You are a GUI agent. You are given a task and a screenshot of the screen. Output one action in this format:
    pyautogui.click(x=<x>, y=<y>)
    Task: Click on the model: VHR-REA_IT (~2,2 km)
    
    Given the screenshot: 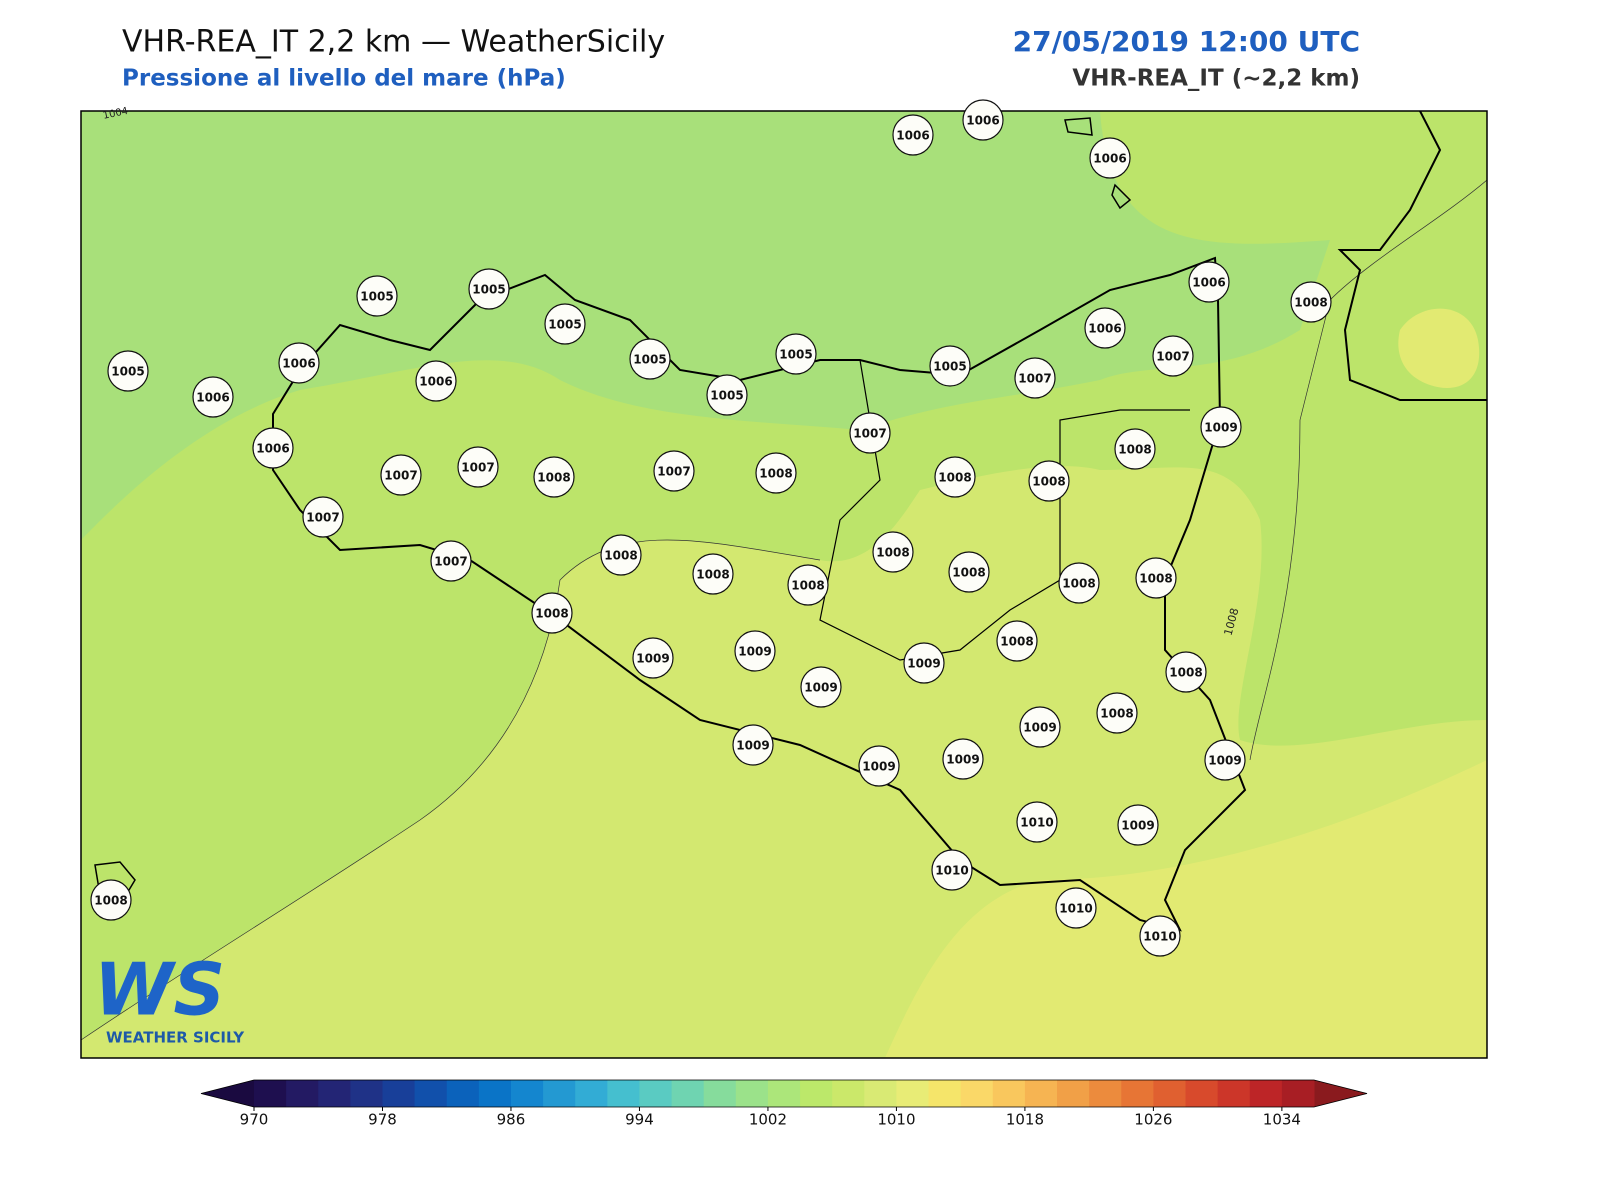 What is the action you would take?
    pyautogui.click(x=1216, y=79)
    